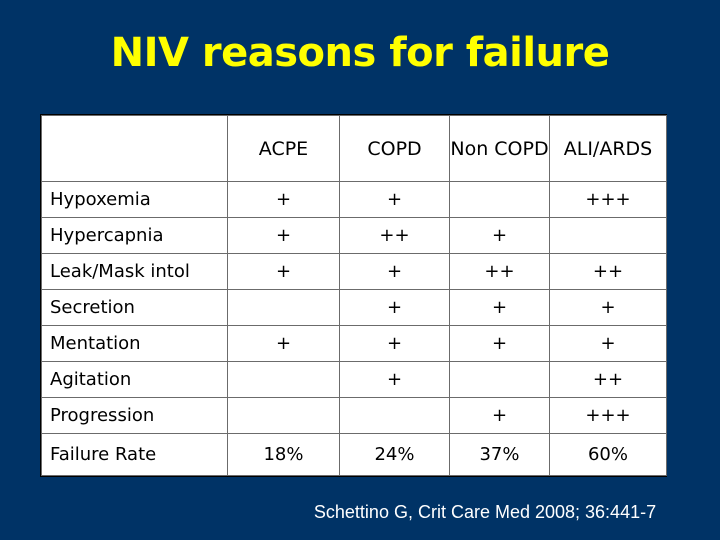 The height and width of the screenshot is (540, 720). I want to click on table-row: Mentation + + + +, so click(354, 343).